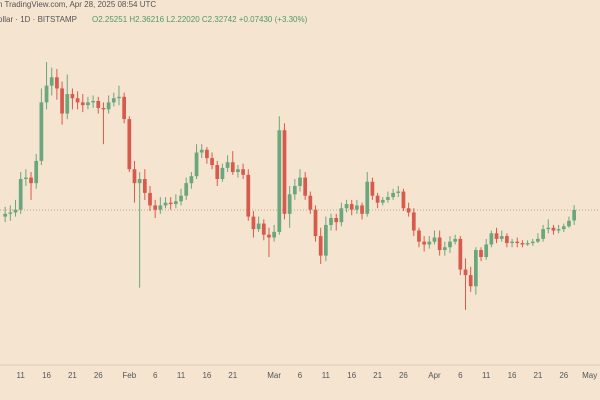 The height and width of the screenshot is (400, 600). Describe the element at coordinates (38, 19) in the screenshot. I see `symbol-line: ollar · 1D · BITSTAMP` at that location.